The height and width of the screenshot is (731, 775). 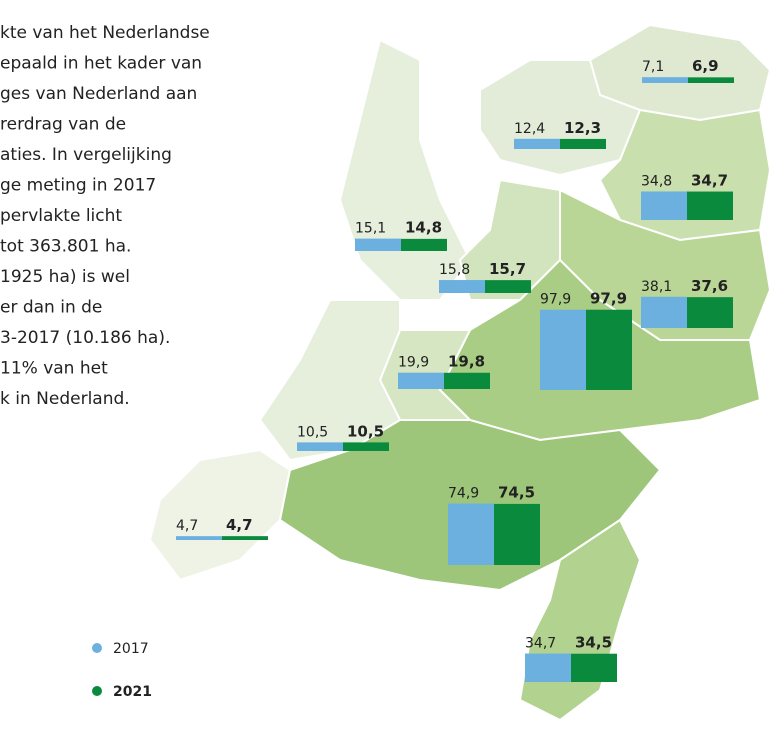 What do you see at coordinates (131, 649) in the screenshot?
I see `legend-label: 2017` at bounding box center [131, 649].